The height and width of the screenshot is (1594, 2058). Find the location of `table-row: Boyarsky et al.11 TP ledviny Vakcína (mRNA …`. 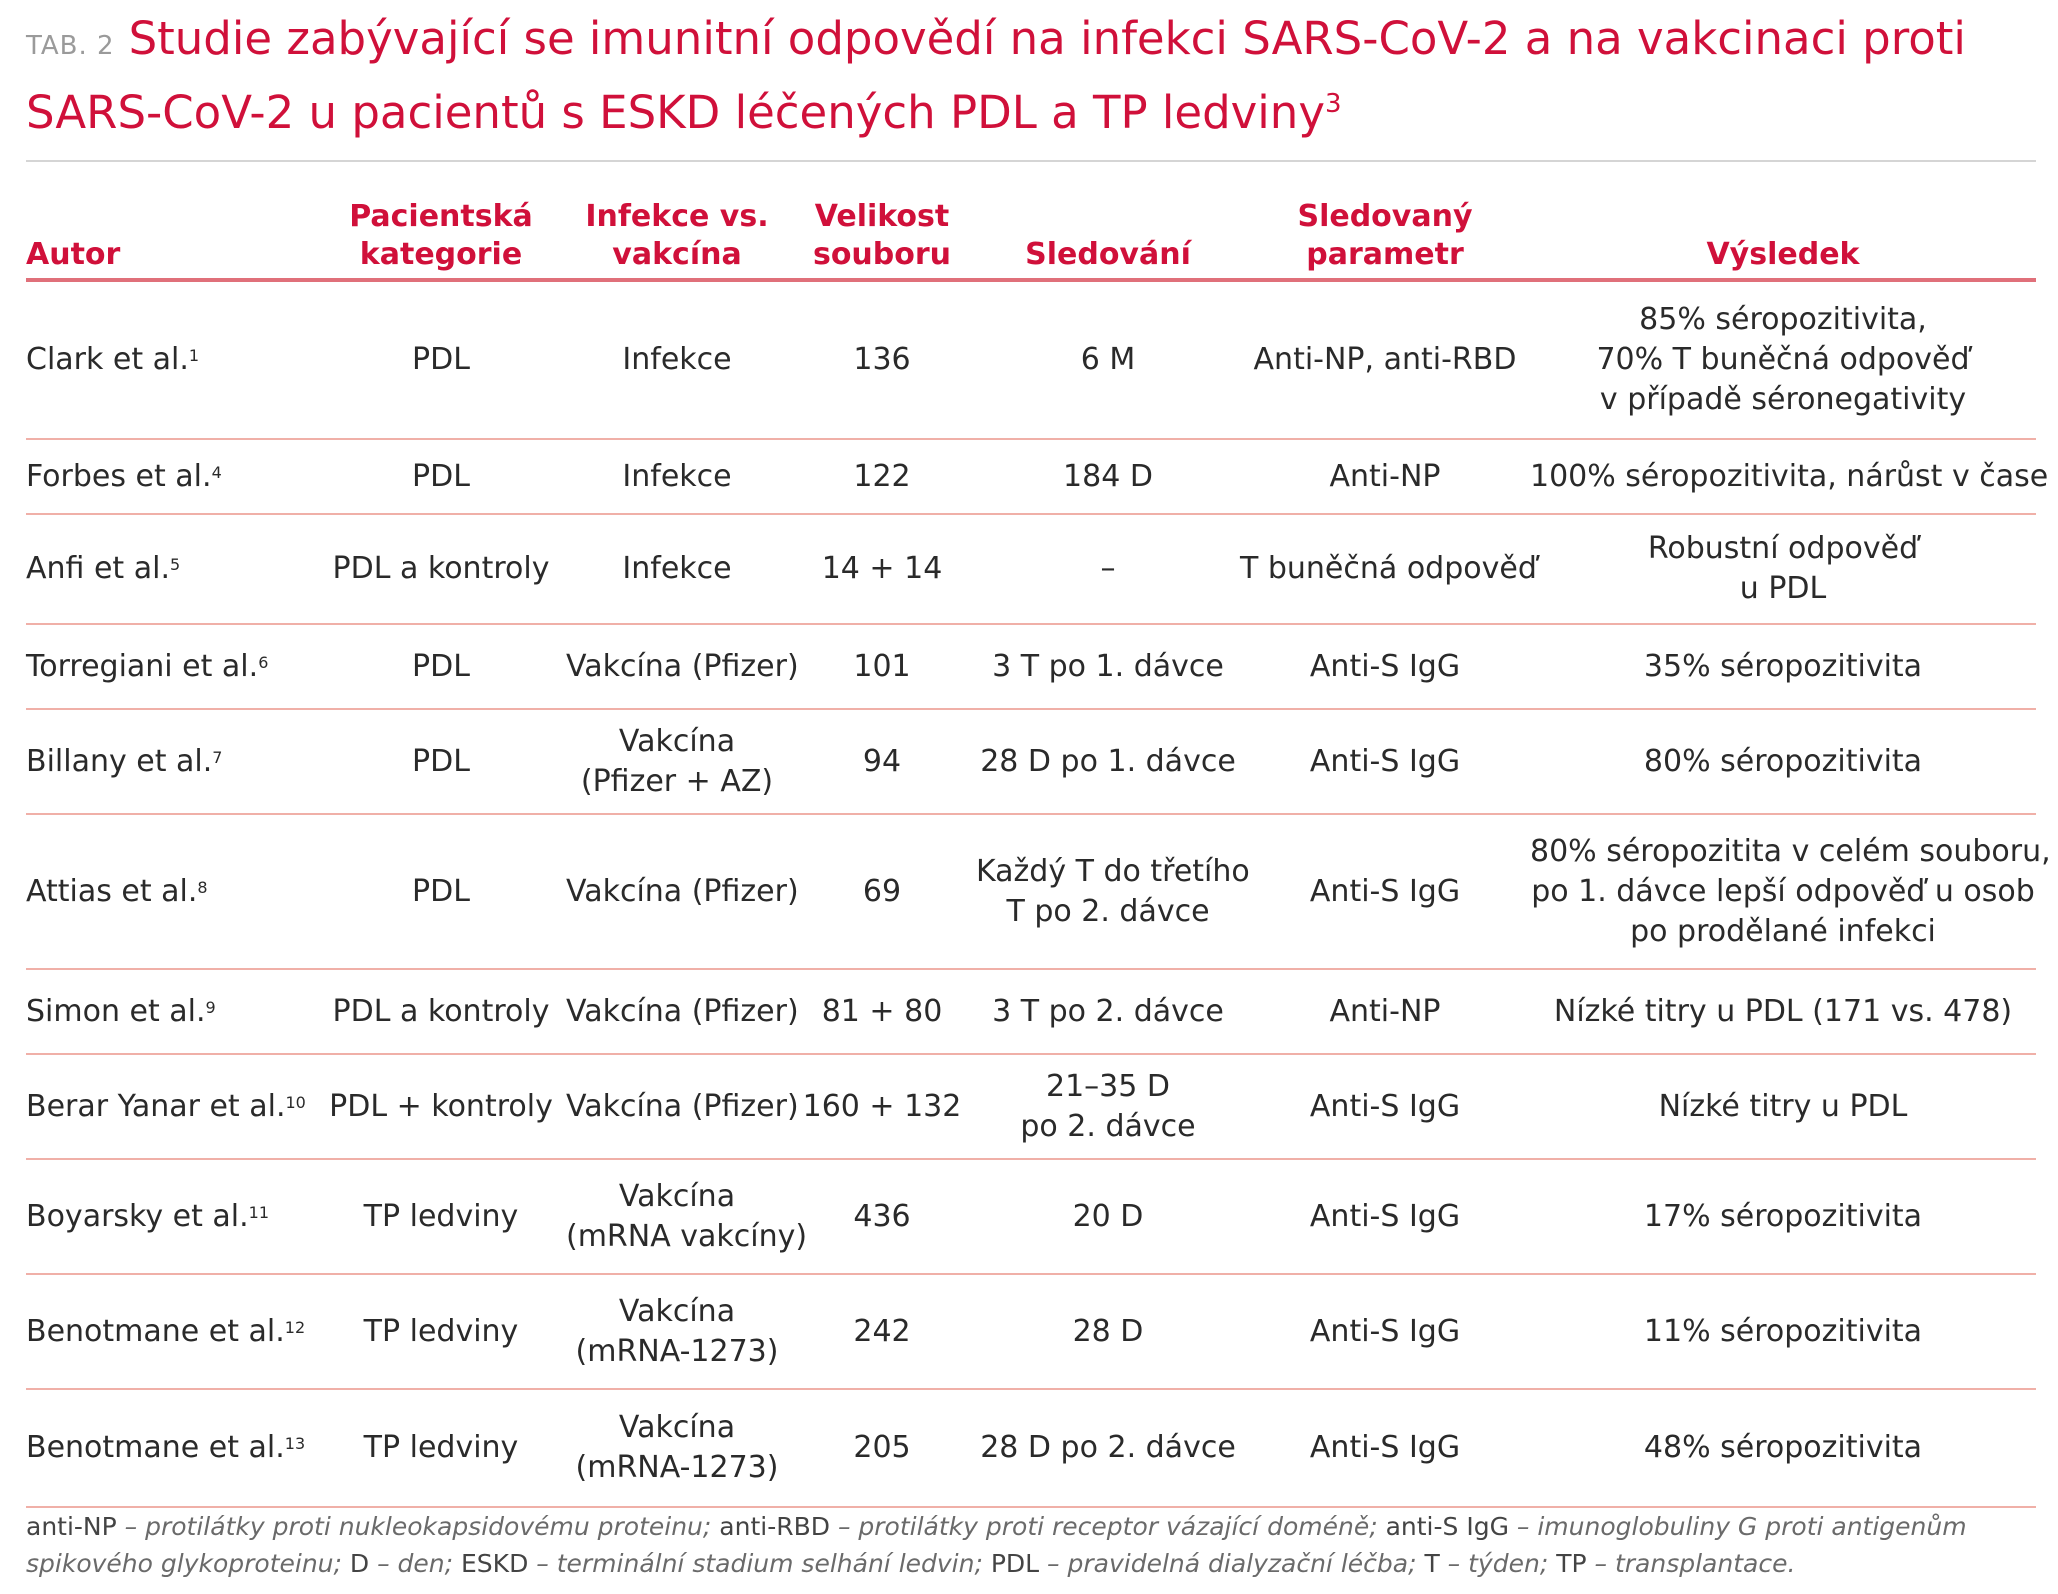

table-row: Boyarsky et al.11 TP ledviny Vakcína (mRNA … is located at coordinates (1031, 1217).